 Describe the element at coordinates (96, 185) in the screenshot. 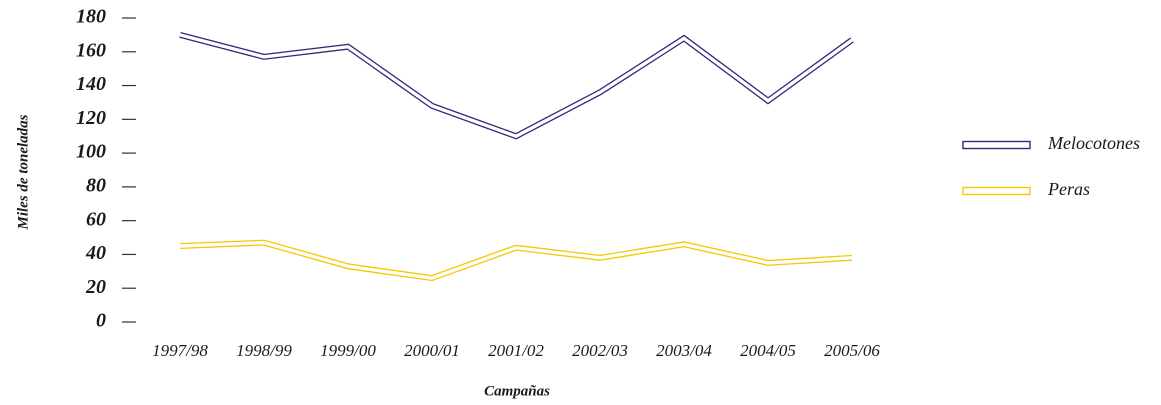

I see `y-tick-label: 80` at that location.